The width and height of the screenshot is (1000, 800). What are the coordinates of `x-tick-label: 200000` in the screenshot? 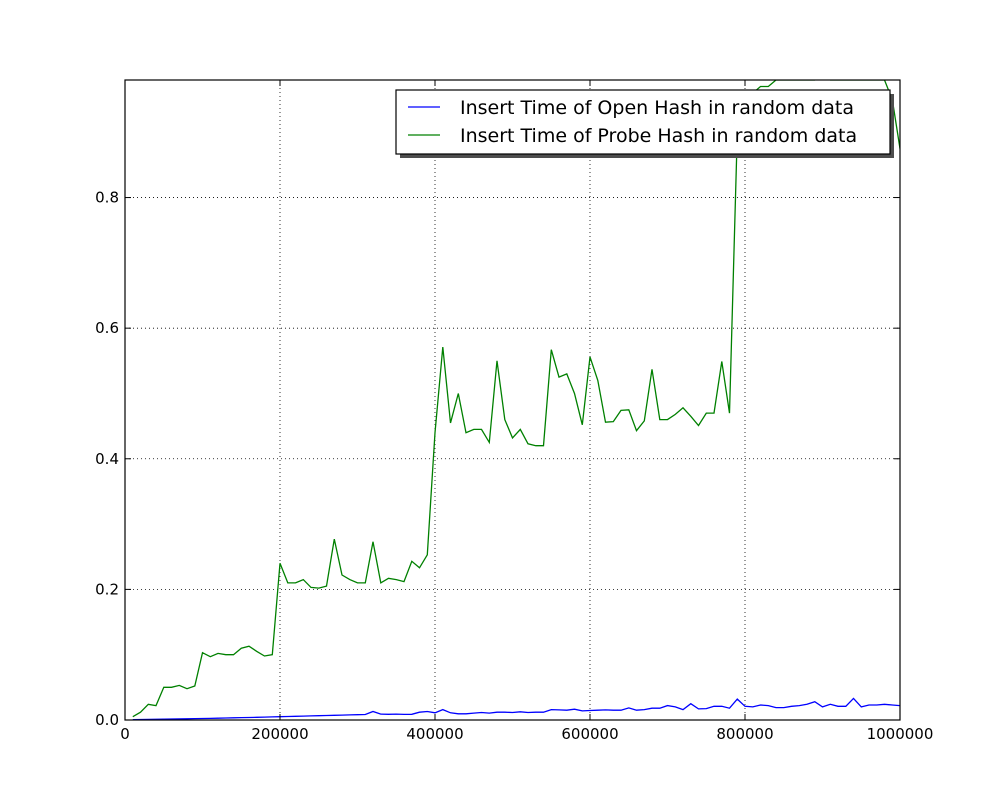 It's located at (279, 734).